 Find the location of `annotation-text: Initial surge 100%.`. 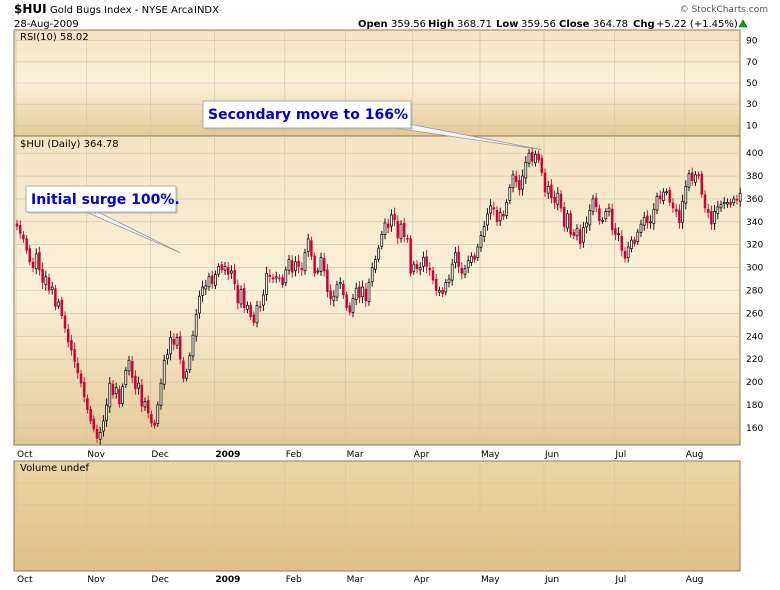

annotation-text: Initial surge 100%. is located at coordinates (105, 200).